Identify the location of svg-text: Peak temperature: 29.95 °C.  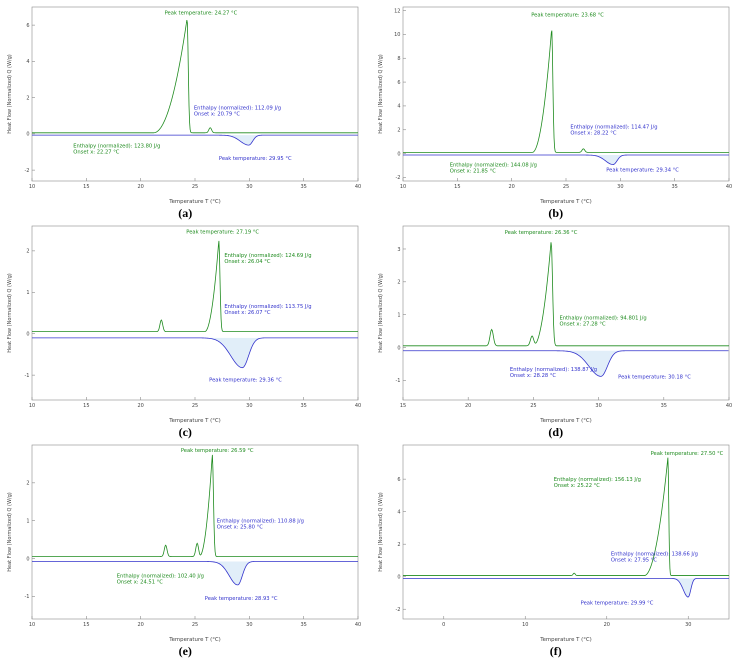
(255, 159).